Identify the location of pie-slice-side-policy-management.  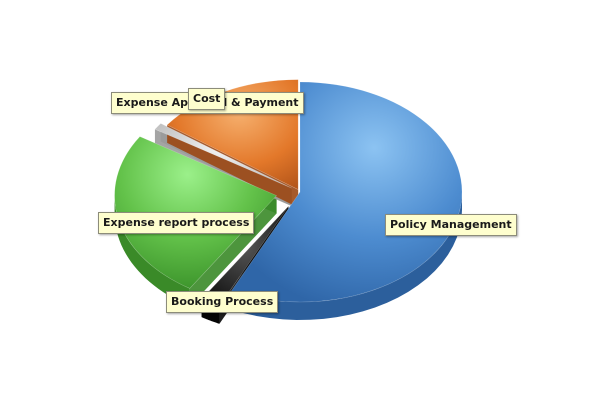
(346, 256).